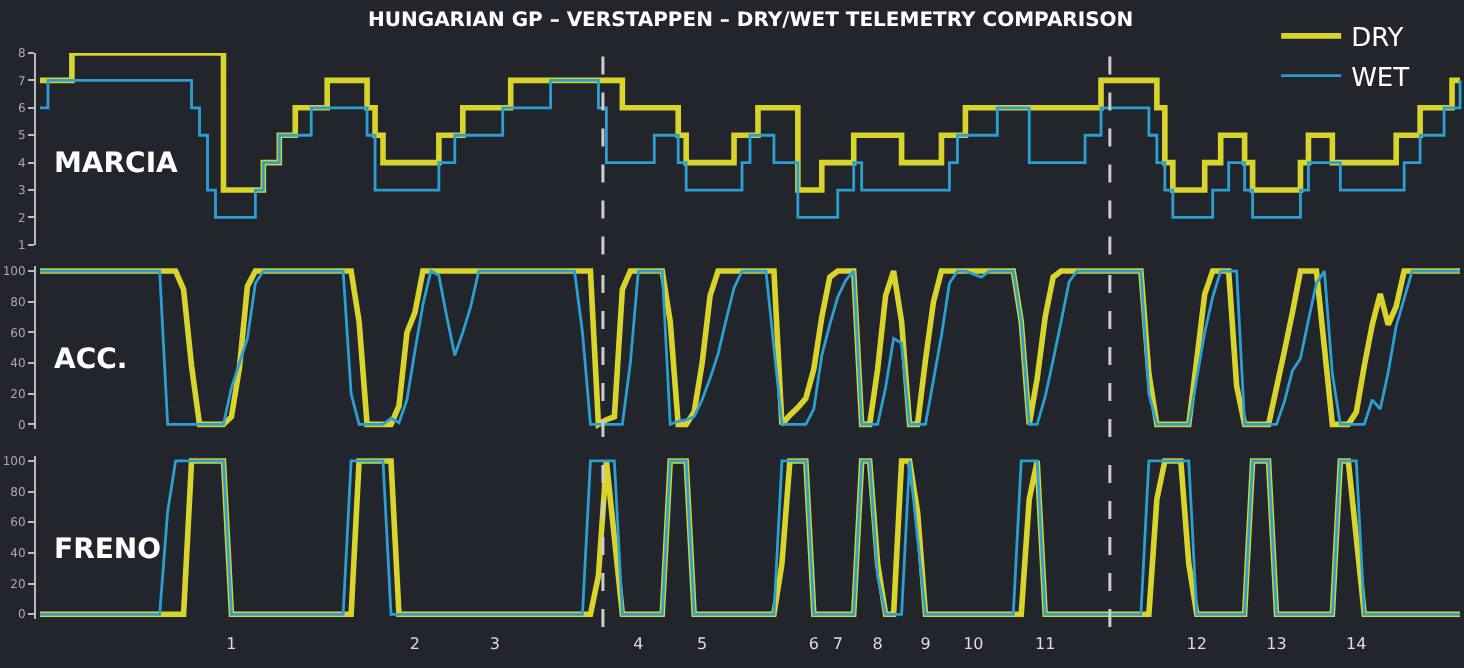 Image resolution: width=1464 pixels, height=668 pixels. I want to click on y-axis-title: ACC., so click(91, 360).